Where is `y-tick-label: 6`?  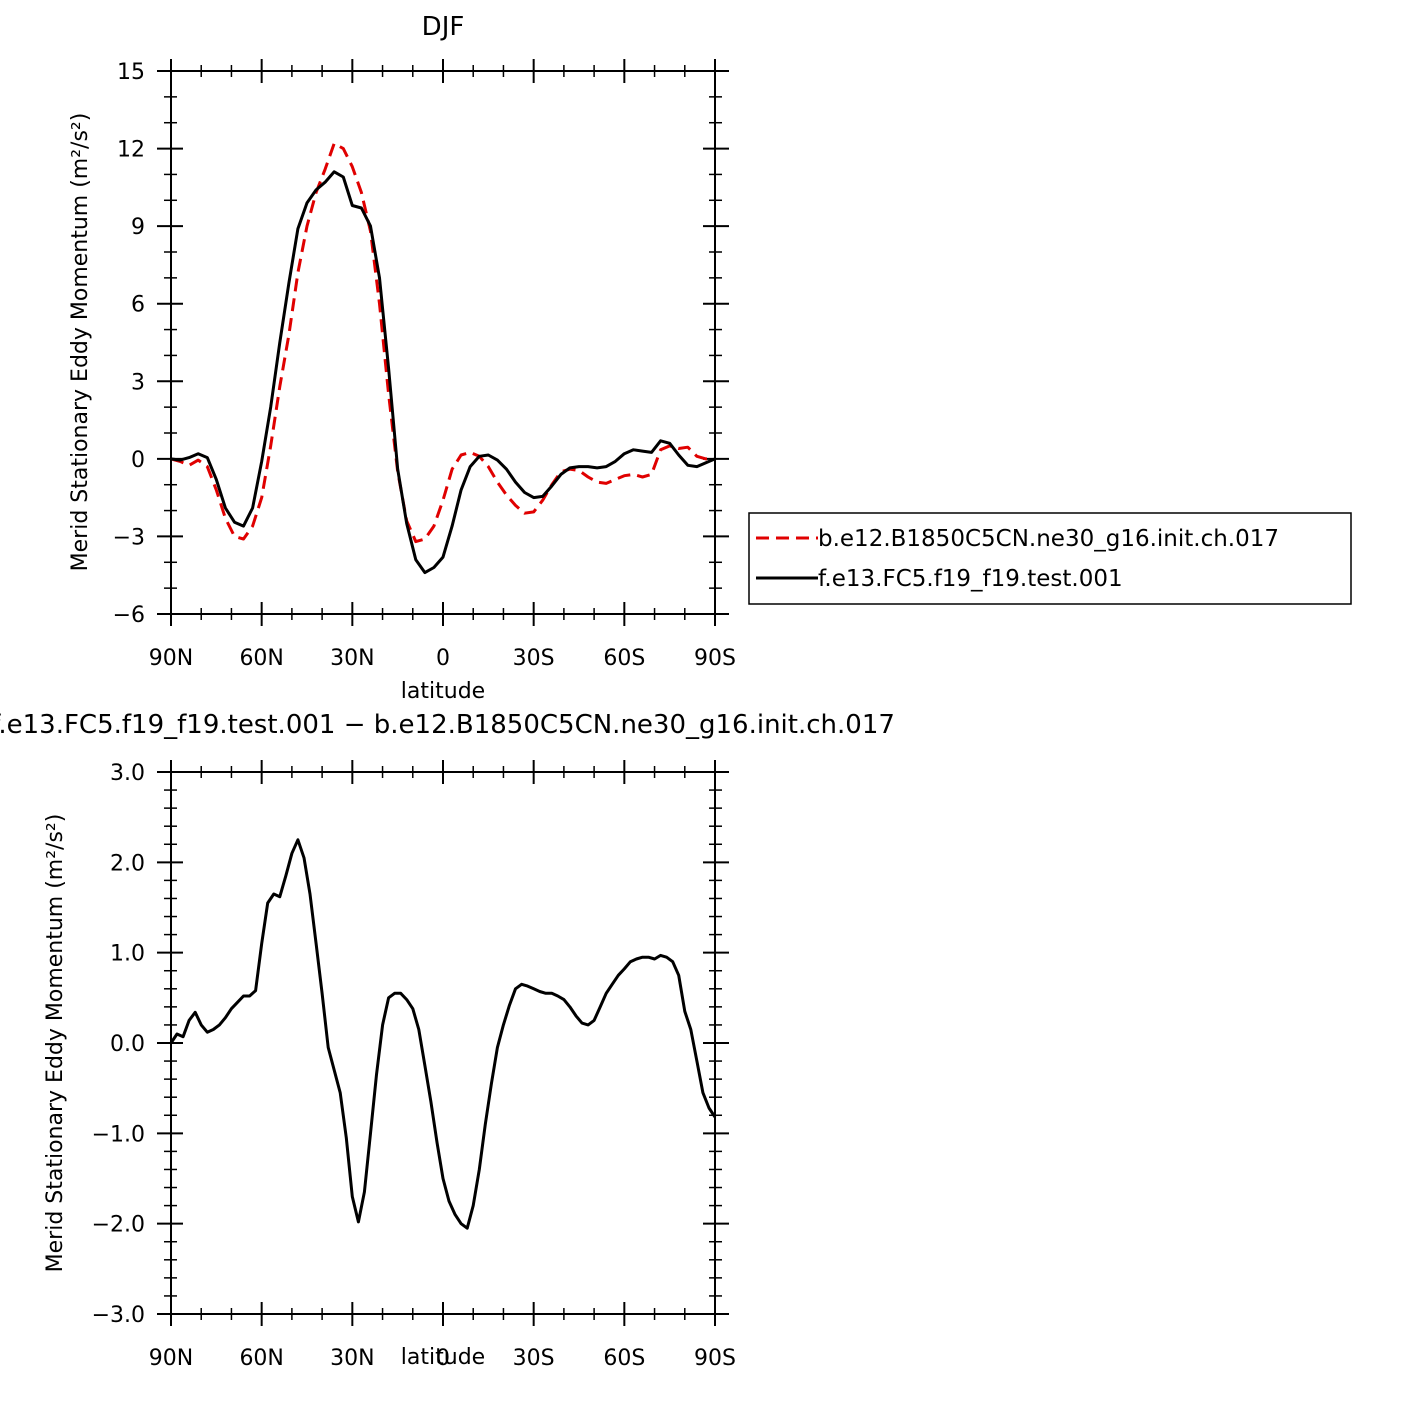 y-tick-label: 6 is located at coordinates (138, 305).